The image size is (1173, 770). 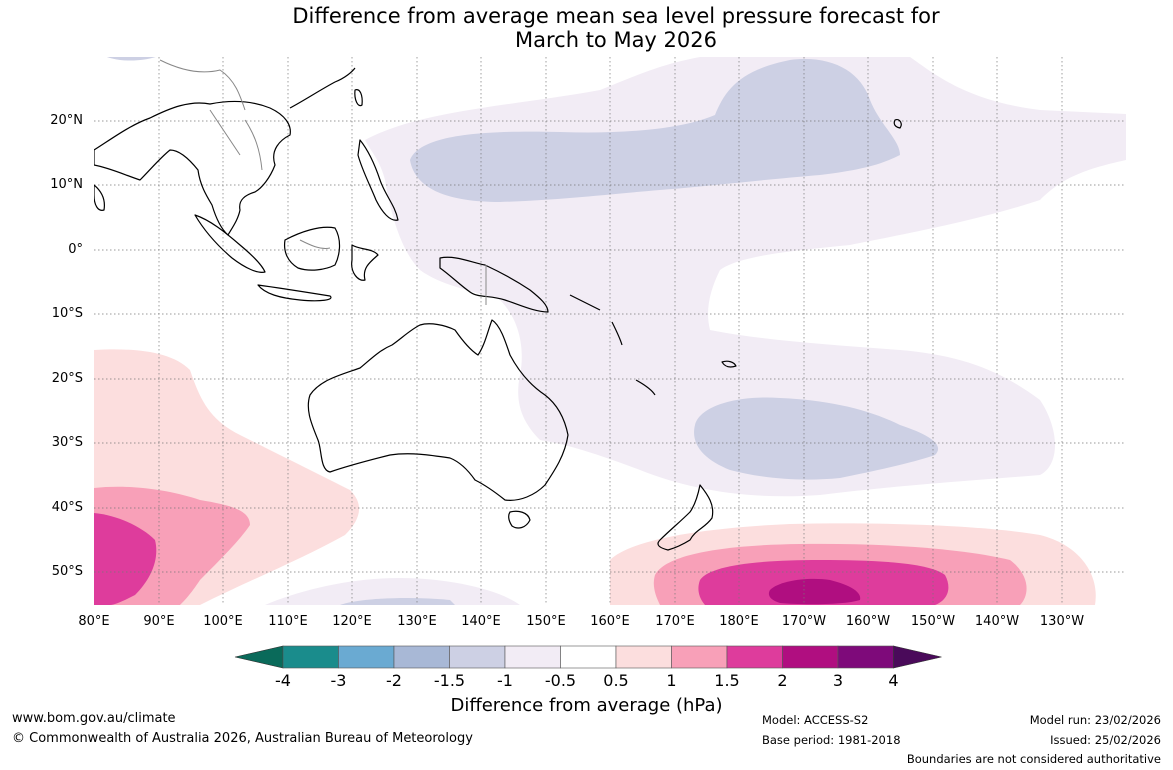 I want to click on anomaly-region-neg-1-bottom, so click(x=397, y=601).